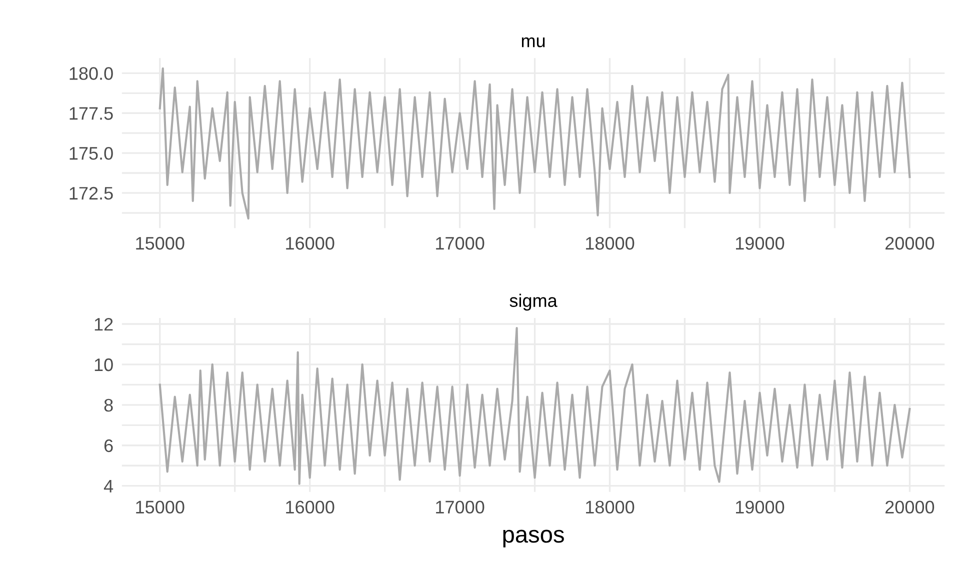 The width and height of the screenshot is (960, 576). Describe the element at coordinates (108, 405) in the screenshot. I see `y-tick-label: 8` at that location.